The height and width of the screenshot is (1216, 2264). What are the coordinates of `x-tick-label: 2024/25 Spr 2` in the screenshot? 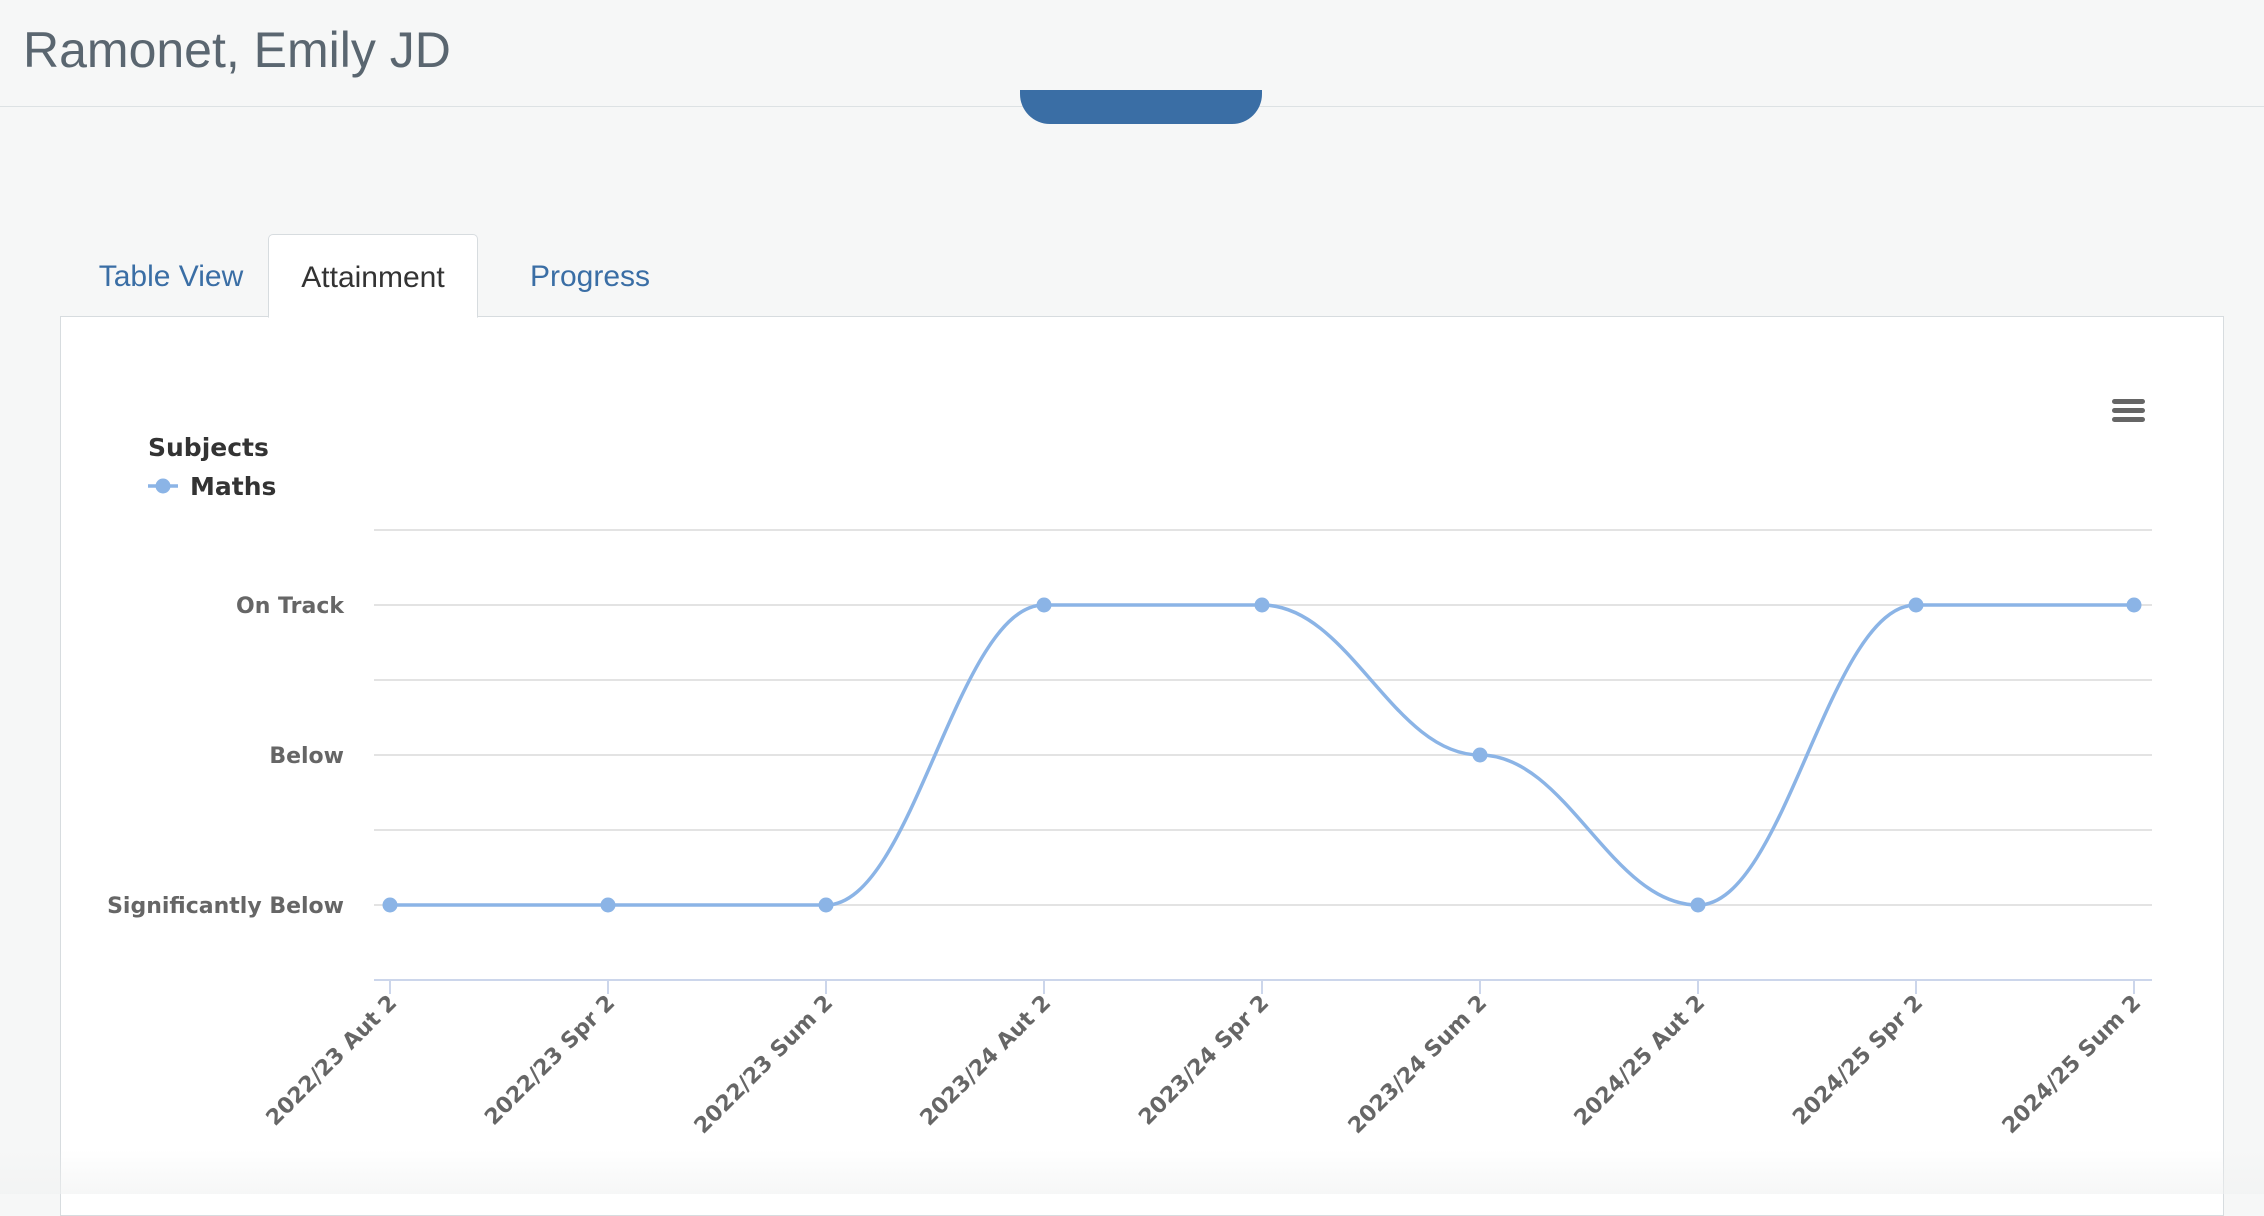 It's located at (1858, 1061).